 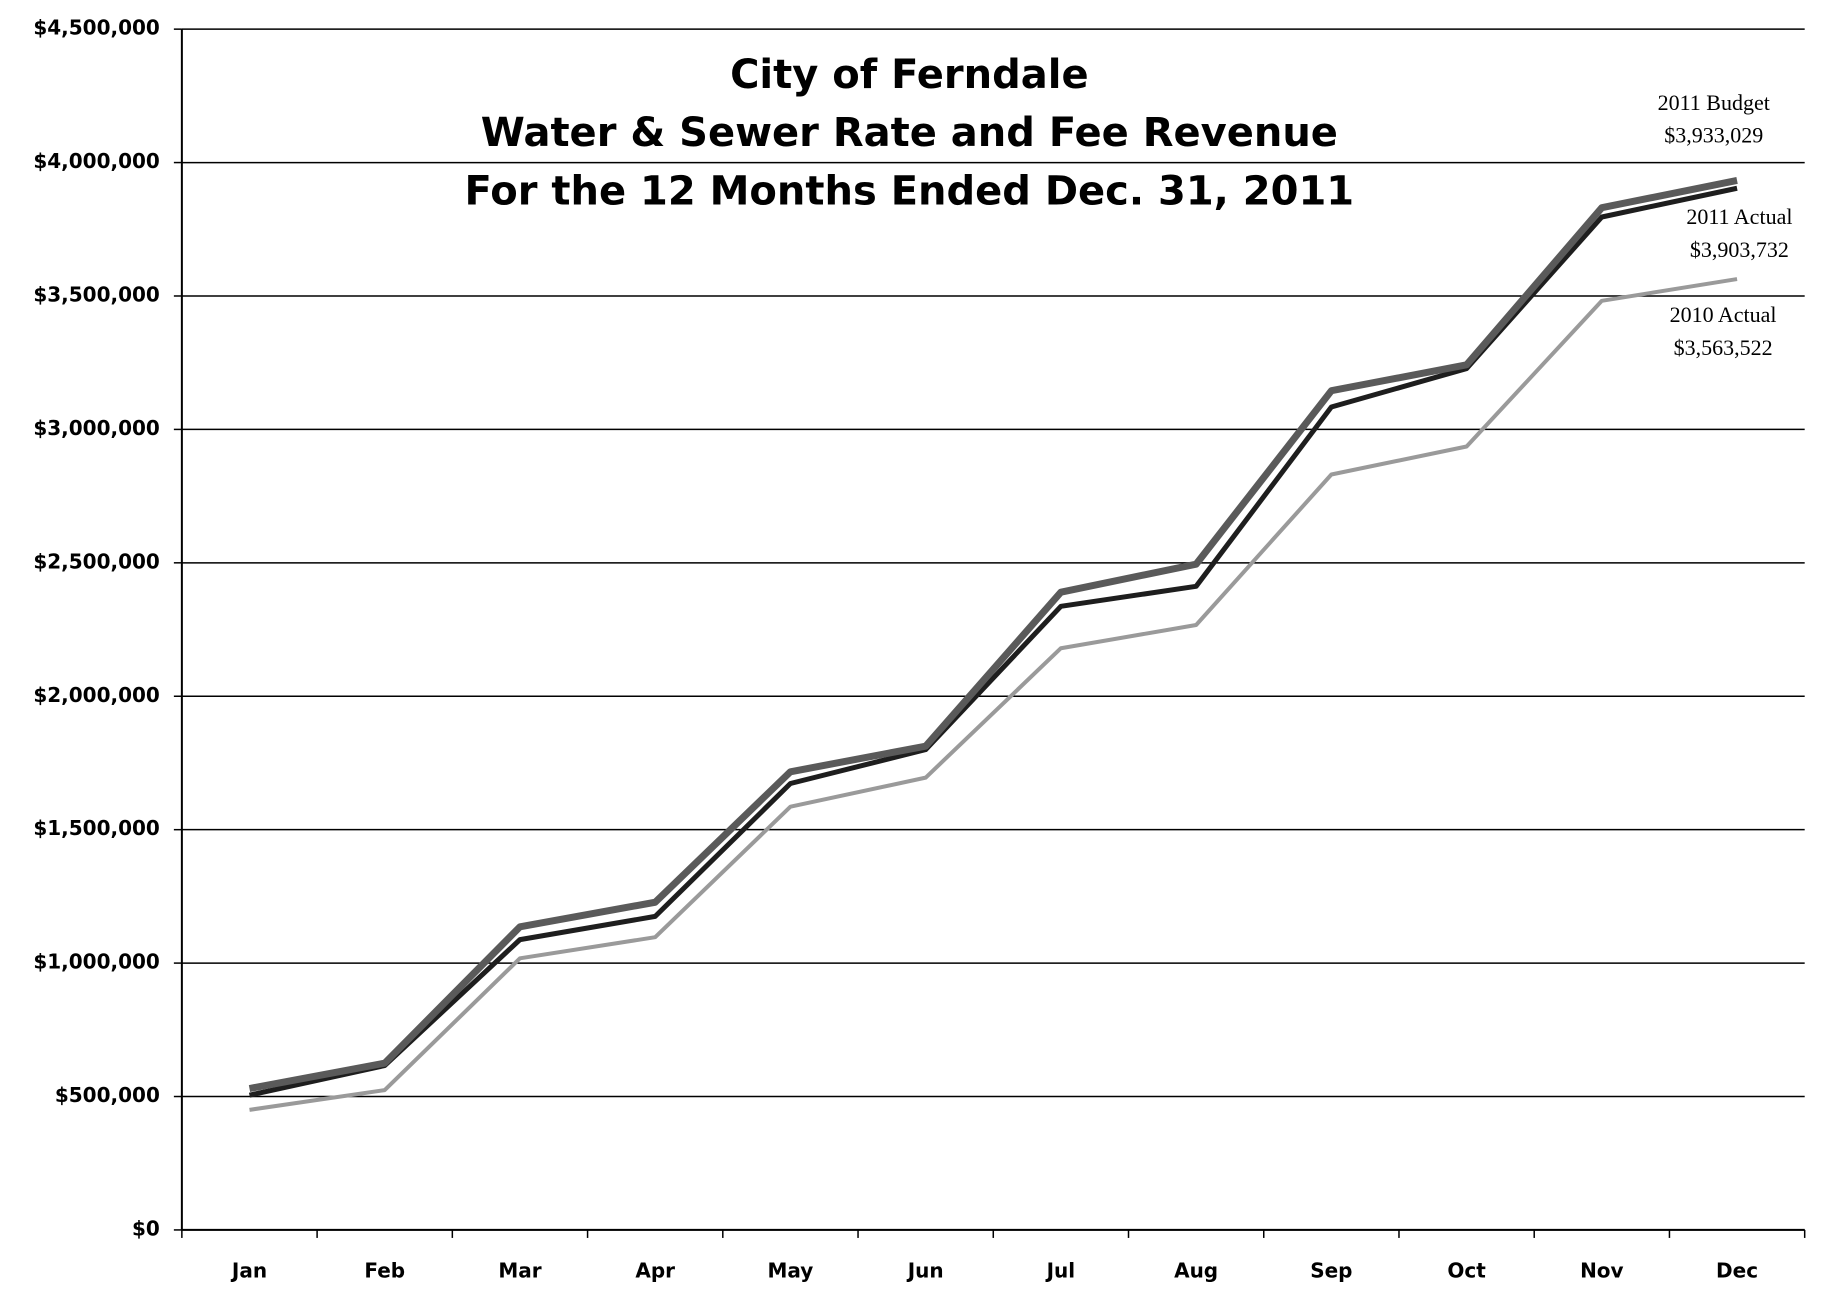 What do you see at coordinates (909, 75) in the screenshot?
I see `chart-title: City of Ferndale` at bounding box center [909, 75].